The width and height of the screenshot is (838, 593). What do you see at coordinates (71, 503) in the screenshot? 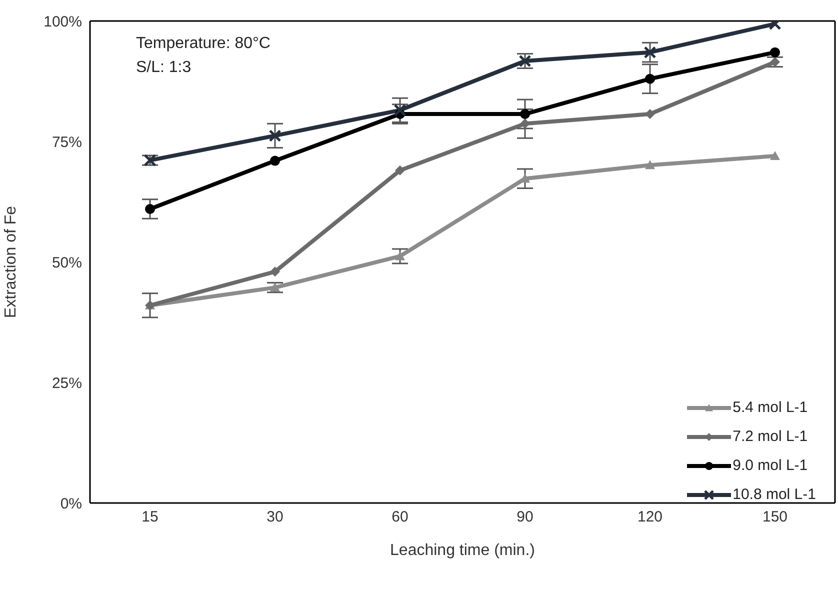
I see `y-tick-label: 0%` at bounding box center [71, 503].